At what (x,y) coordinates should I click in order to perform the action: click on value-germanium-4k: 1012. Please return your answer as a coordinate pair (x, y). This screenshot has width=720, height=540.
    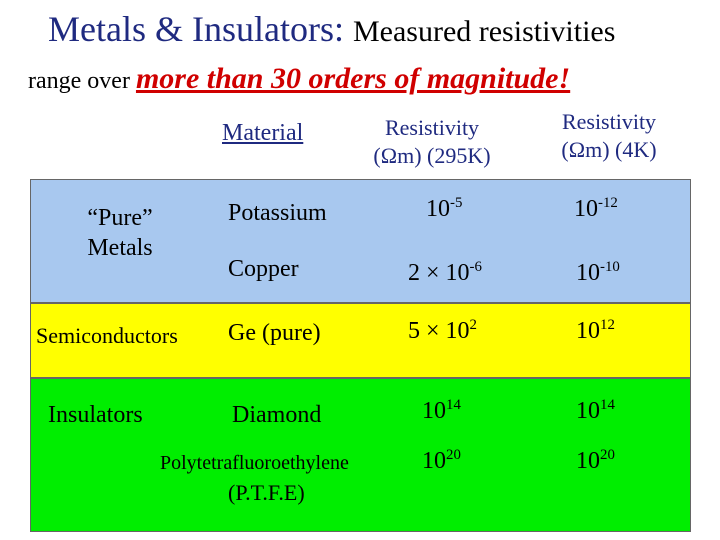
    Looking at the image, I should click on (595, 330).